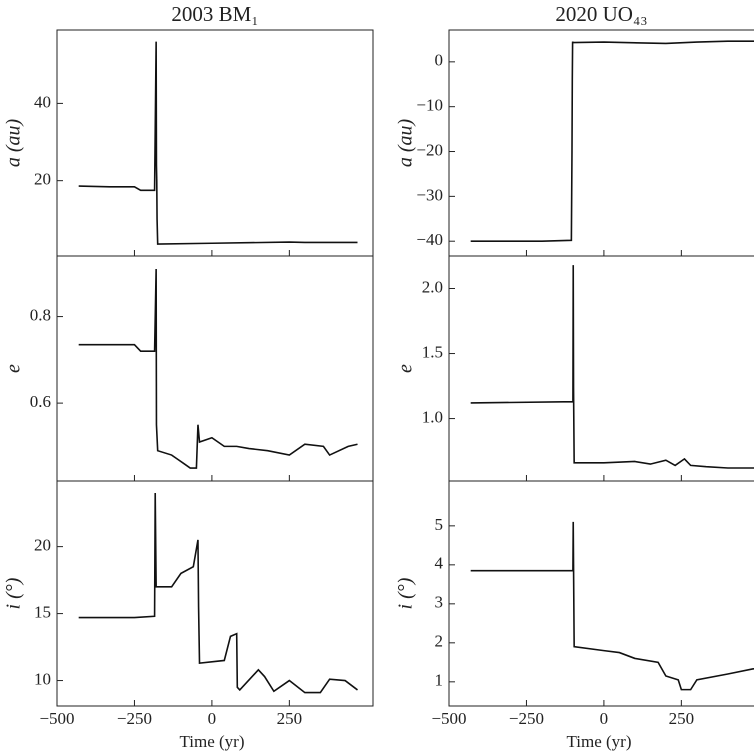  What do you see at coordinates (429, 194) in the screenshot?
I see `y-tick-label: −30` at bounding box center [429, 194].